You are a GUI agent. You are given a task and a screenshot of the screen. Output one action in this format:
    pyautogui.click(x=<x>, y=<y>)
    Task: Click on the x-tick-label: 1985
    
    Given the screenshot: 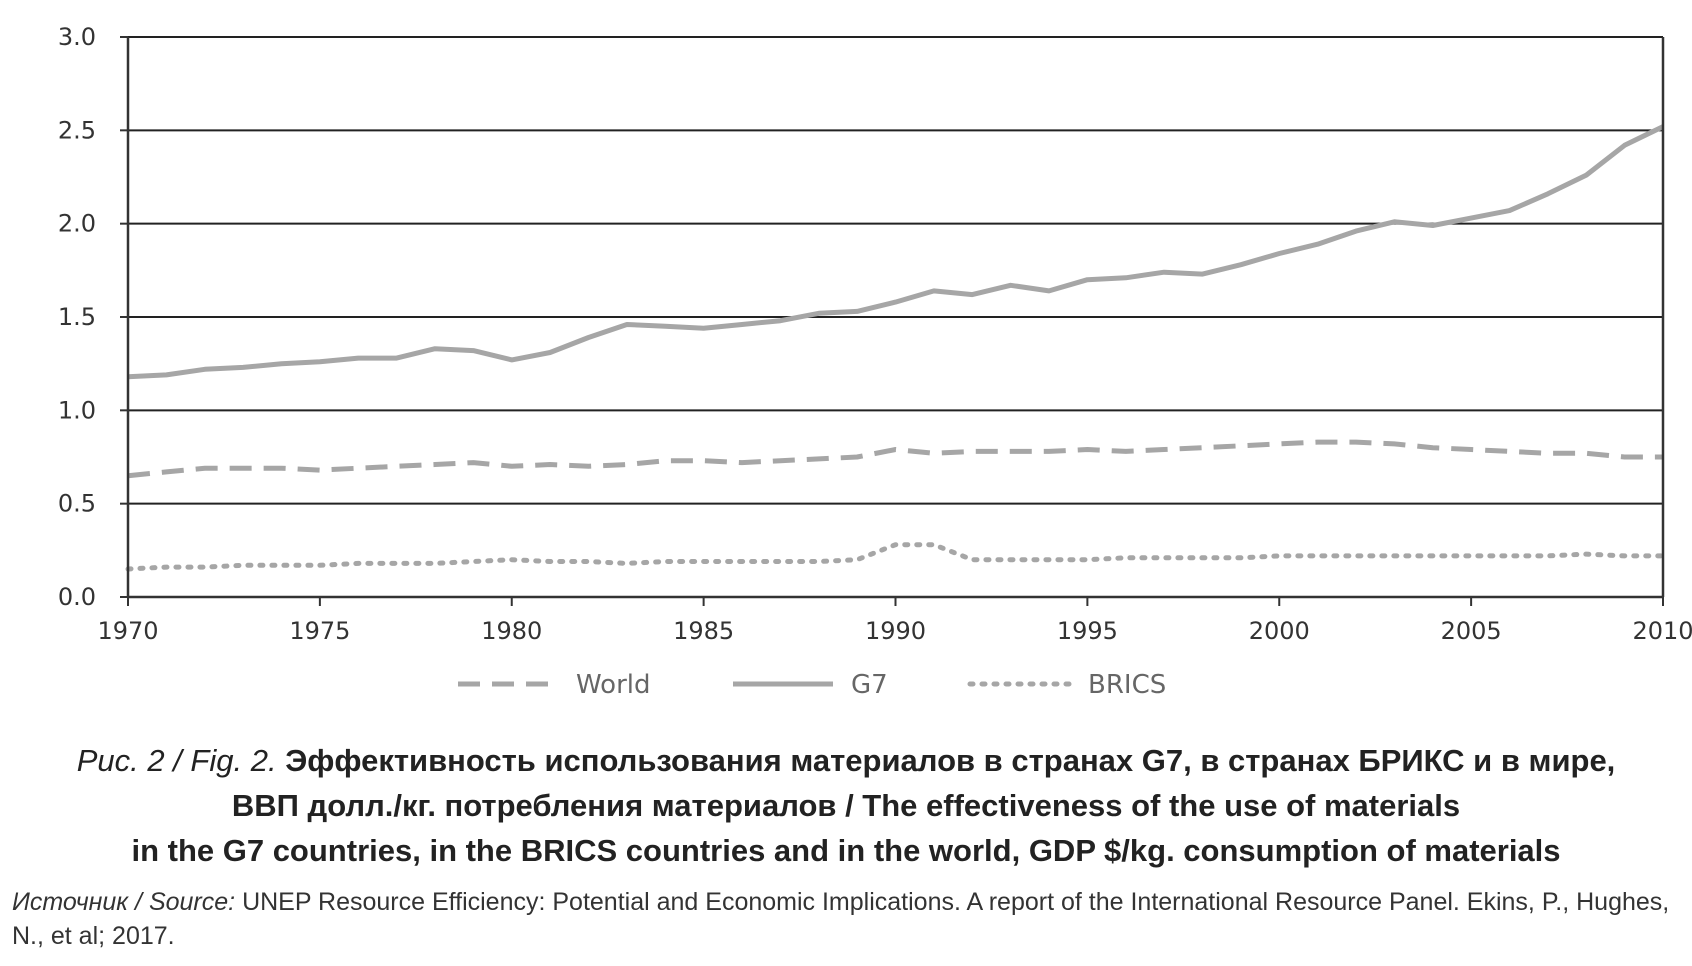 What is the action you would take?
    pyautogui.click(x=703, y=631)
    